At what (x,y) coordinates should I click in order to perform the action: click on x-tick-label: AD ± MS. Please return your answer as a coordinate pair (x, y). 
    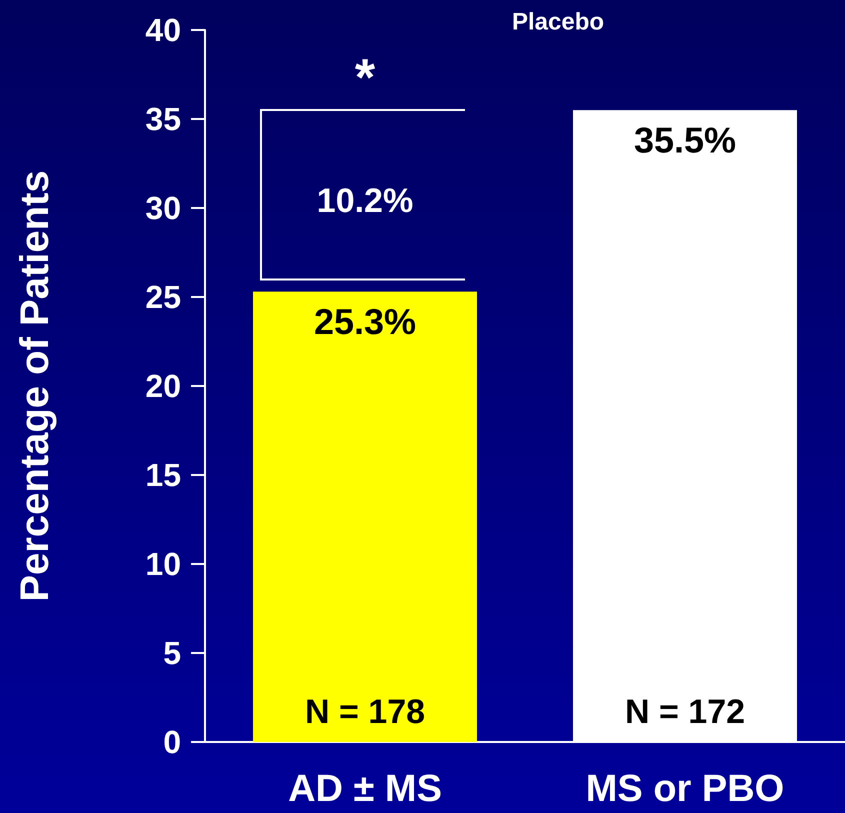
    Looking at the image, I should click on (365, 789).